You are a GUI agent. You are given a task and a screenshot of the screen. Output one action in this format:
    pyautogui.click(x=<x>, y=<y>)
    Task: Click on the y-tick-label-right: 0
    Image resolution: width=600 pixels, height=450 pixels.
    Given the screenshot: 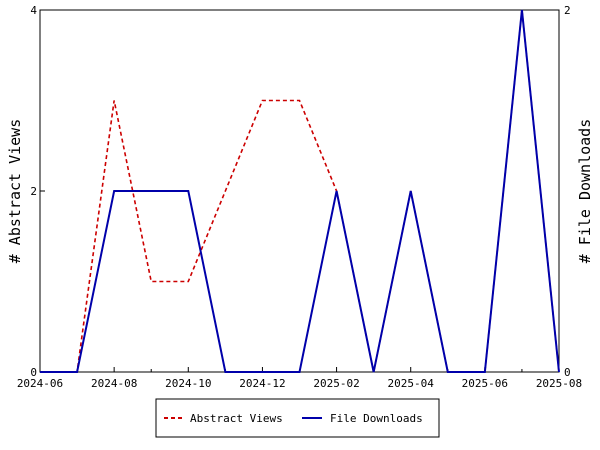 What is the action you would take?
    pyautogui.click(x=567, y=372)
    